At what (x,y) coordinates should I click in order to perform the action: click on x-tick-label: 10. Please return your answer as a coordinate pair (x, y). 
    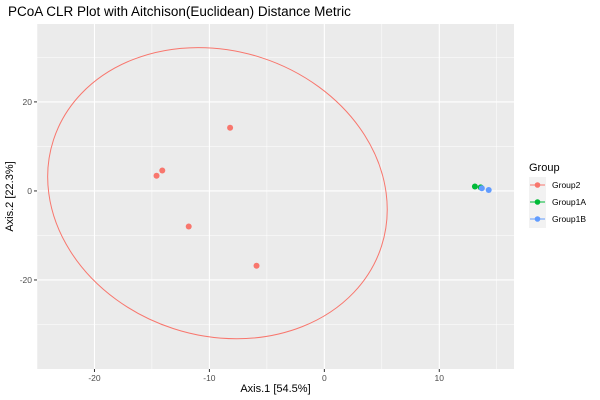
    Looking at the image, I should click on (440, 378).